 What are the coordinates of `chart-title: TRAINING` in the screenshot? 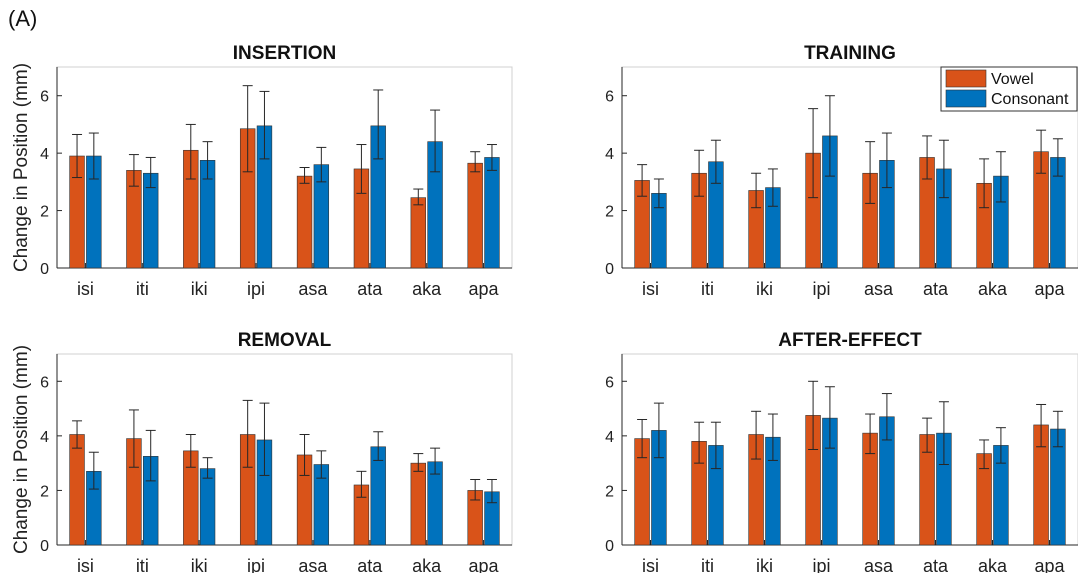 It's located at (850, 53).